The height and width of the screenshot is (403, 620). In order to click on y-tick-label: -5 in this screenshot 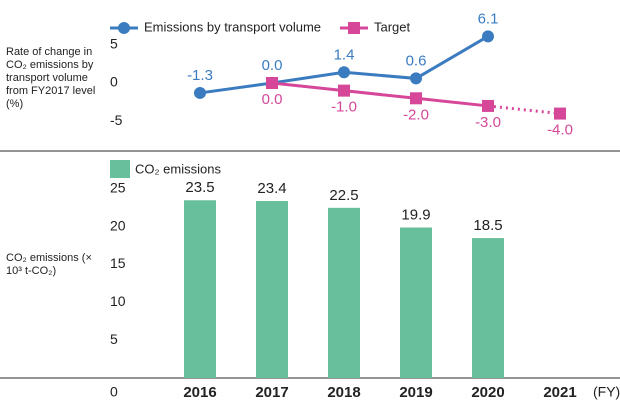, I will do `click(116, 120)`.